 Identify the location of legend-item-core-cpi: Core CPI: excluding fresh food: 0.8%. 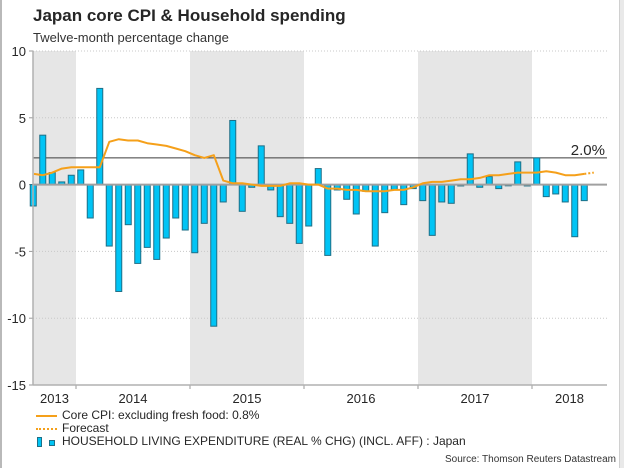
(251, 415).